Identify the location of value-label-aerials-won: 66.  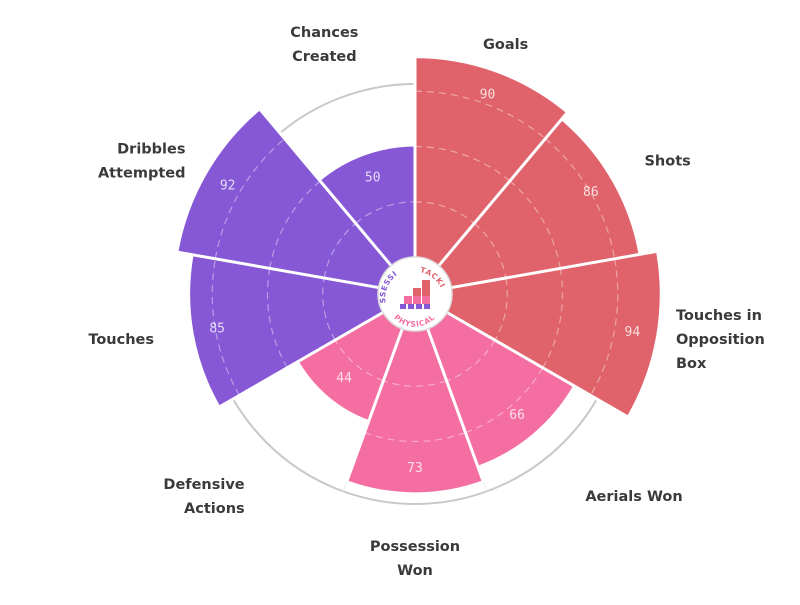
(517, 415).